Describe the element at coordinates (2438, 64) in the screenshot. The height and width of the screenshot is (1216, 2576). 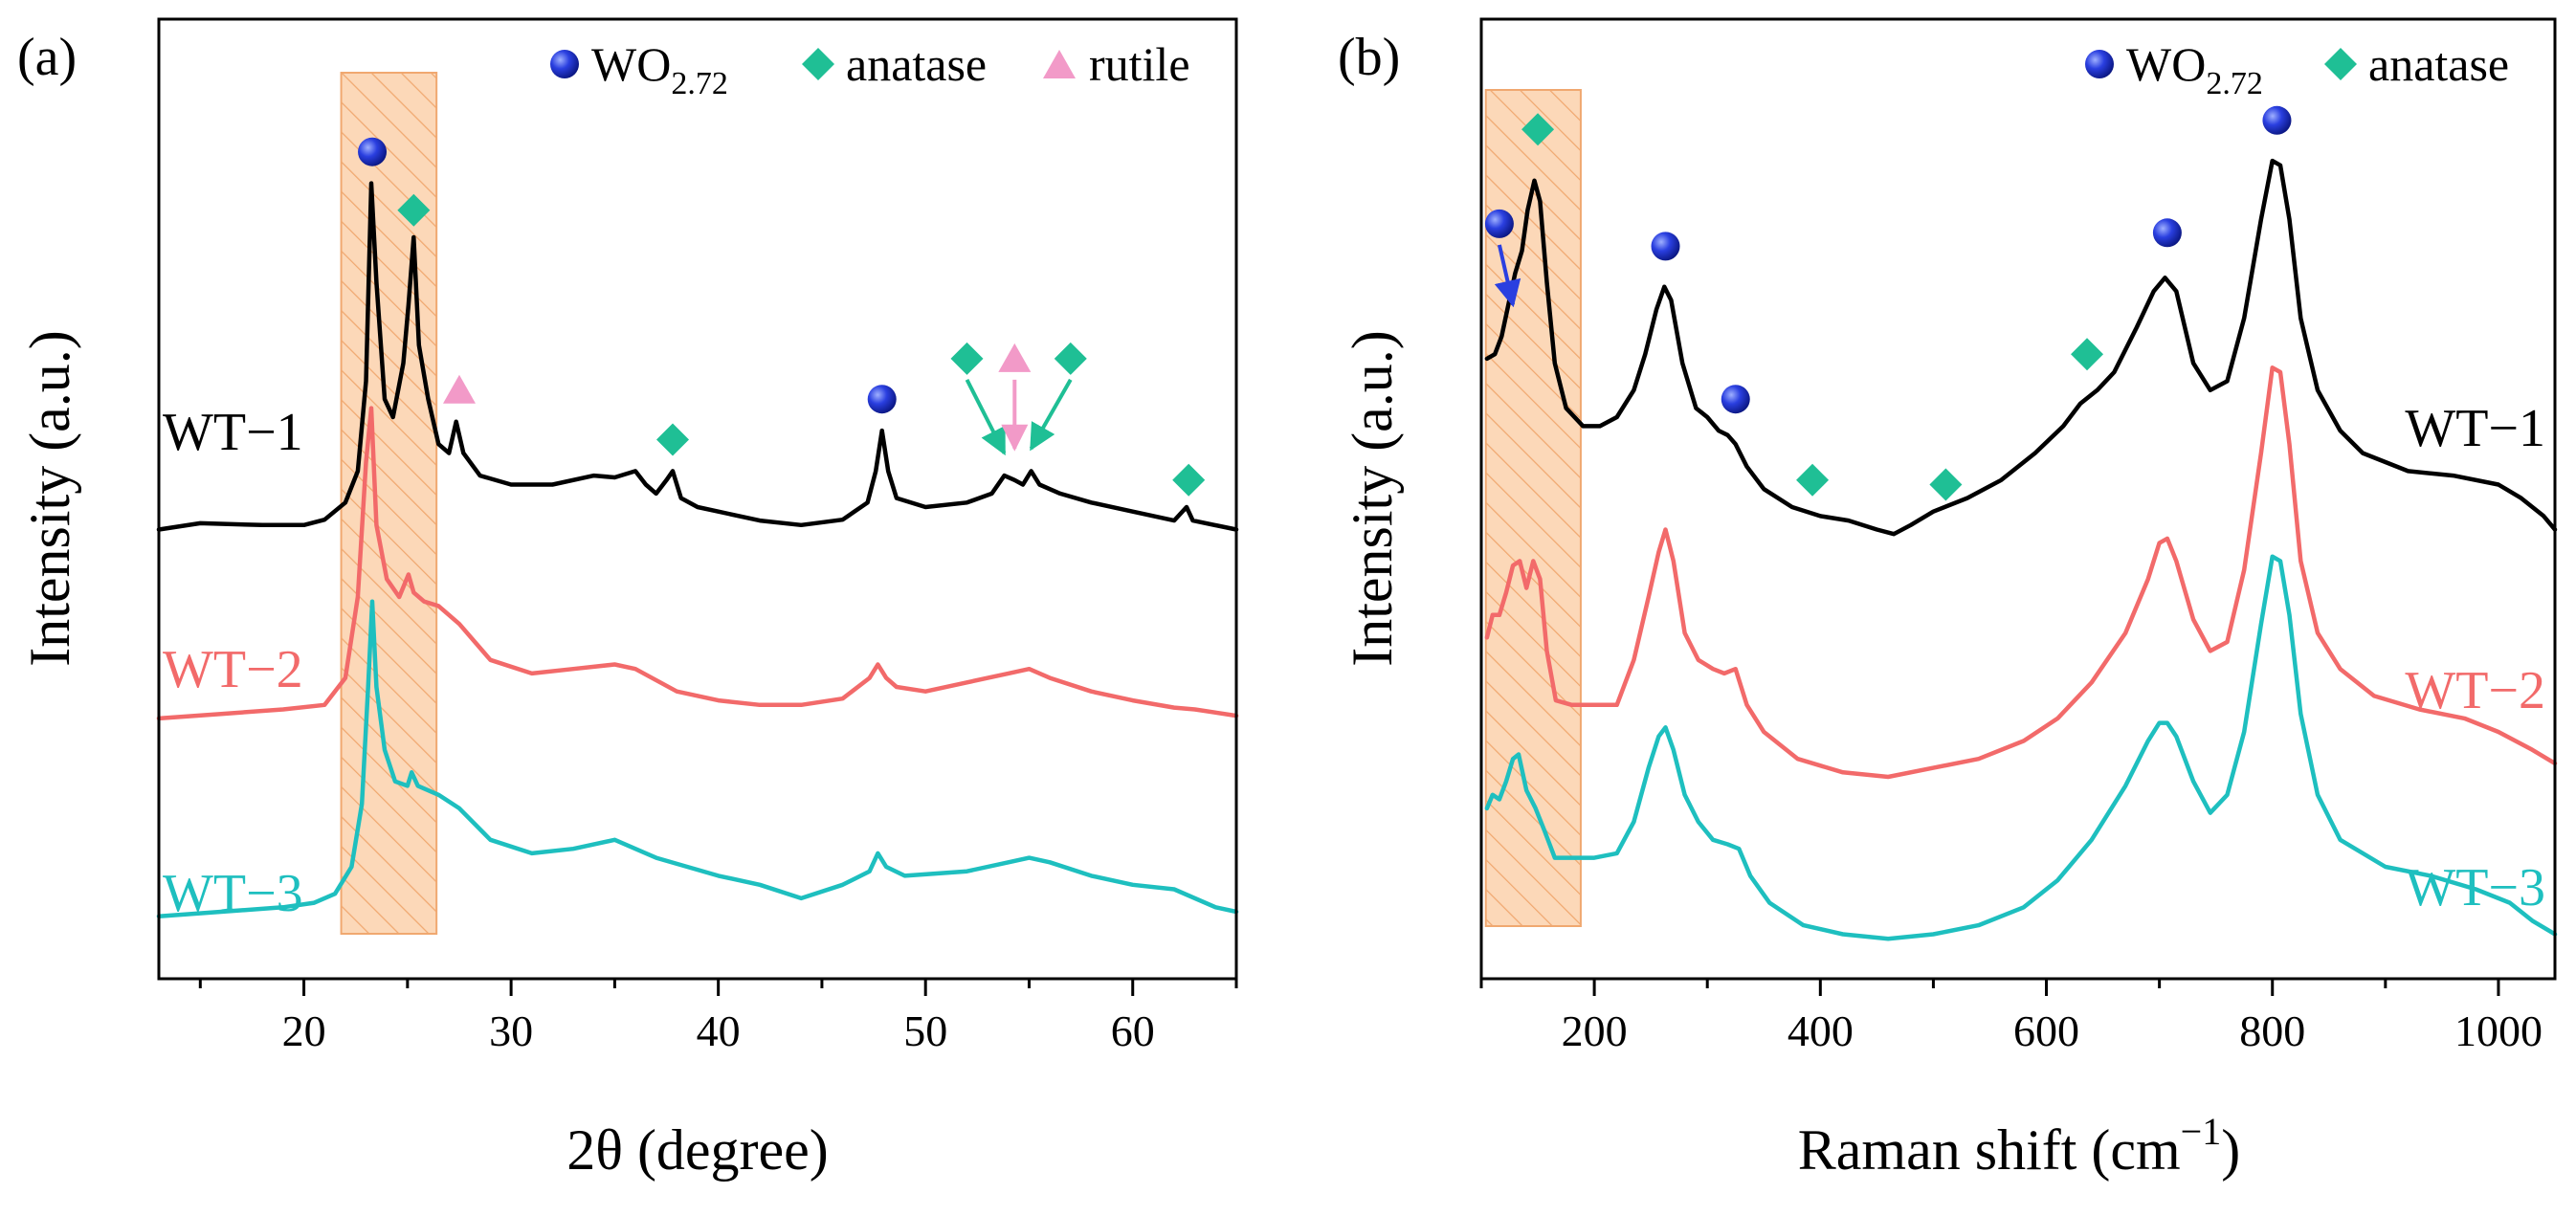
I see `legend-b-anatase-label: anatase` at that location.